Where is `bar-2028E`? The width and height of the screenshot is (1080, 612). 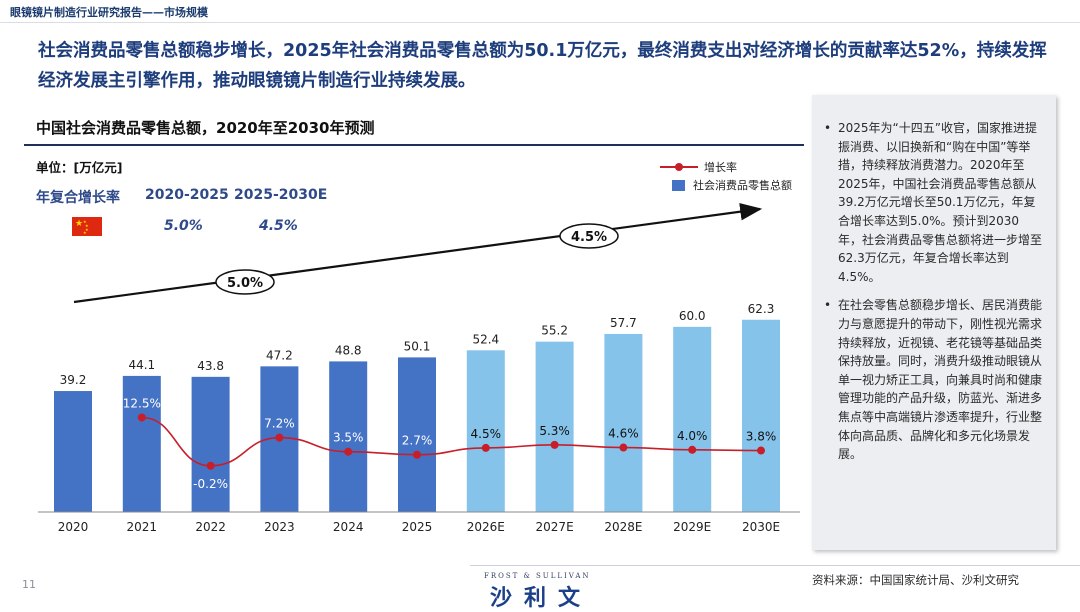
bar-2028E is located at coordinates (623, 422).